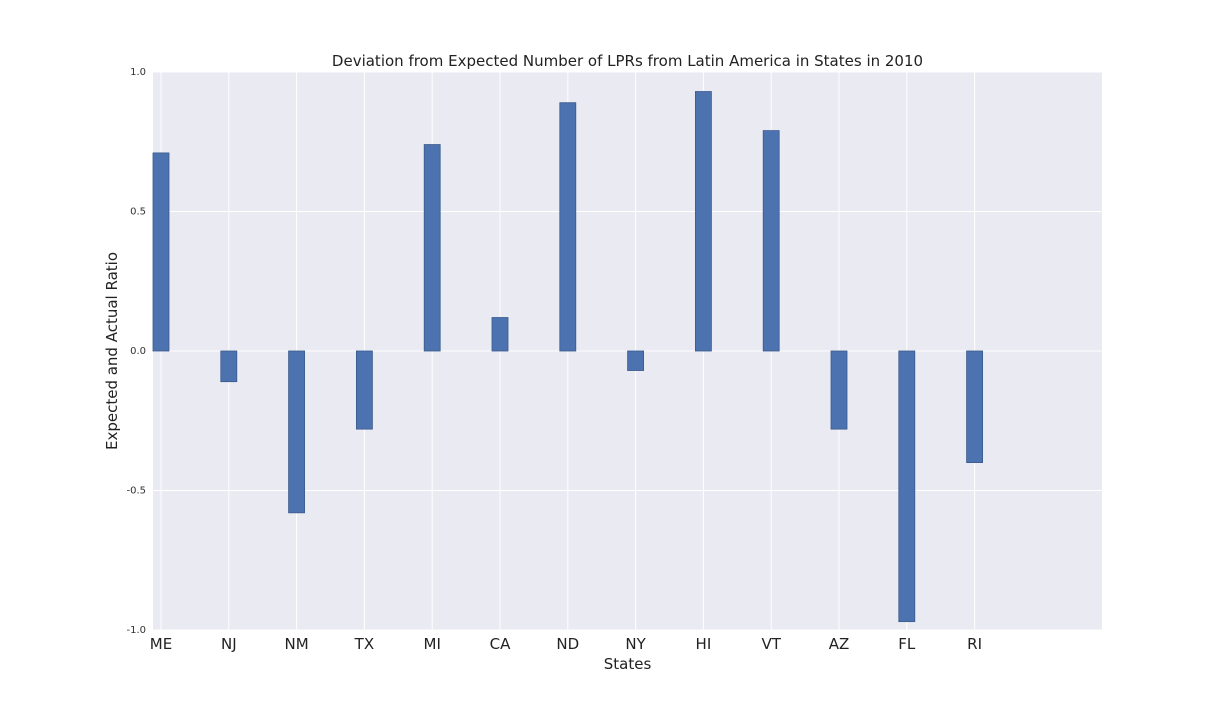 The width and height of the screenshot is (1224, 720). Describe the element at coordinates (364, 644) in the screenshot. I see `x-tick-label: TX` at that location.